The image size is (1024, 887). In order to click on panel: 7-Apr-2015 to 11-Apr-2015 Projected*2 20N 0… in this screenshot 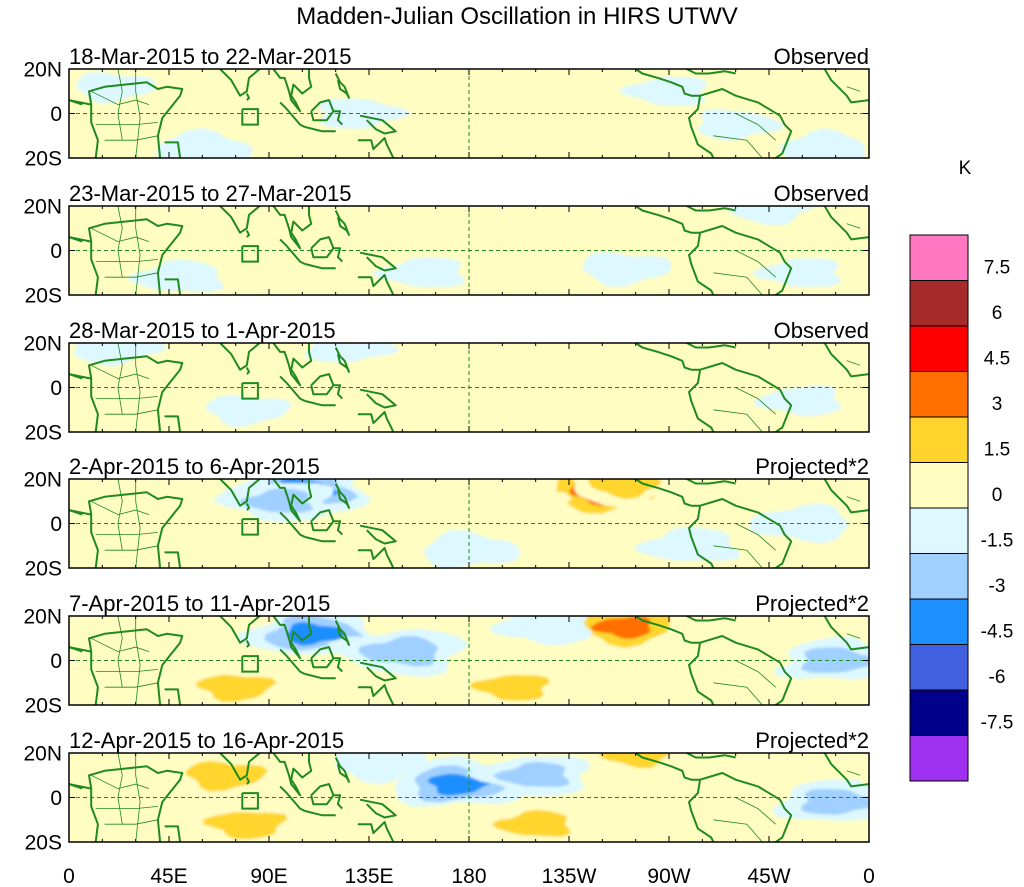, I will do `click(446, 654)`.